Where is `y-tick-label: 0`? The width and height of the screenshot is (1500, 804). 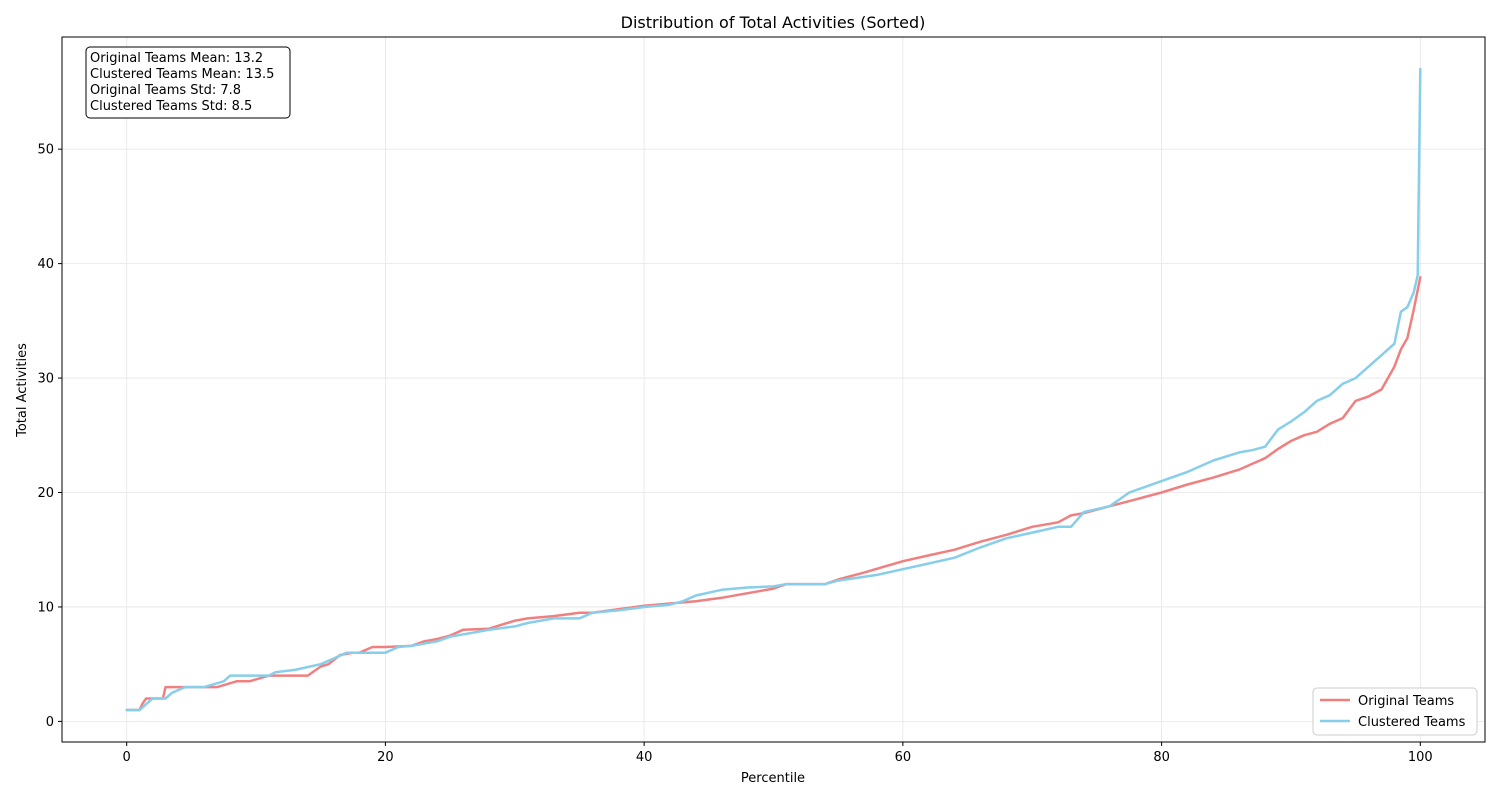
y-tick-label: 0 is located at coordinates (50, 722).